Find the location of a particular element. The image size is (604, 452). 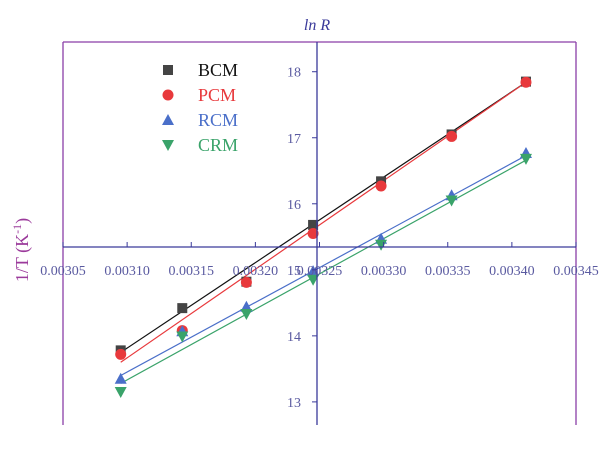

x-tick-label: 0.00330 is located at coordinates (384, 271).